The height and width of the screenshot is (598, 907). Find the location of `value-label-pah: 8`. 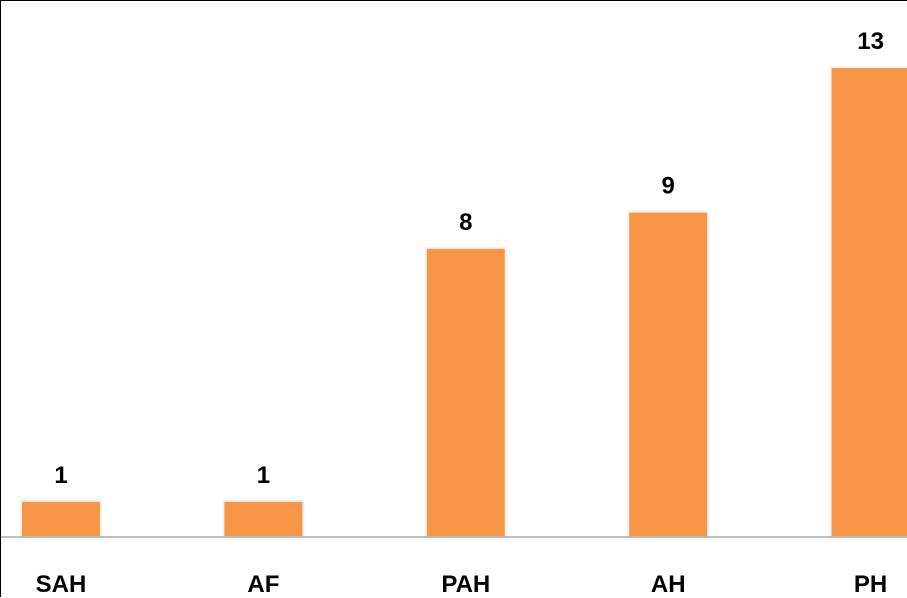

value-label-pah: 8 is located at coordinates (465, 222).